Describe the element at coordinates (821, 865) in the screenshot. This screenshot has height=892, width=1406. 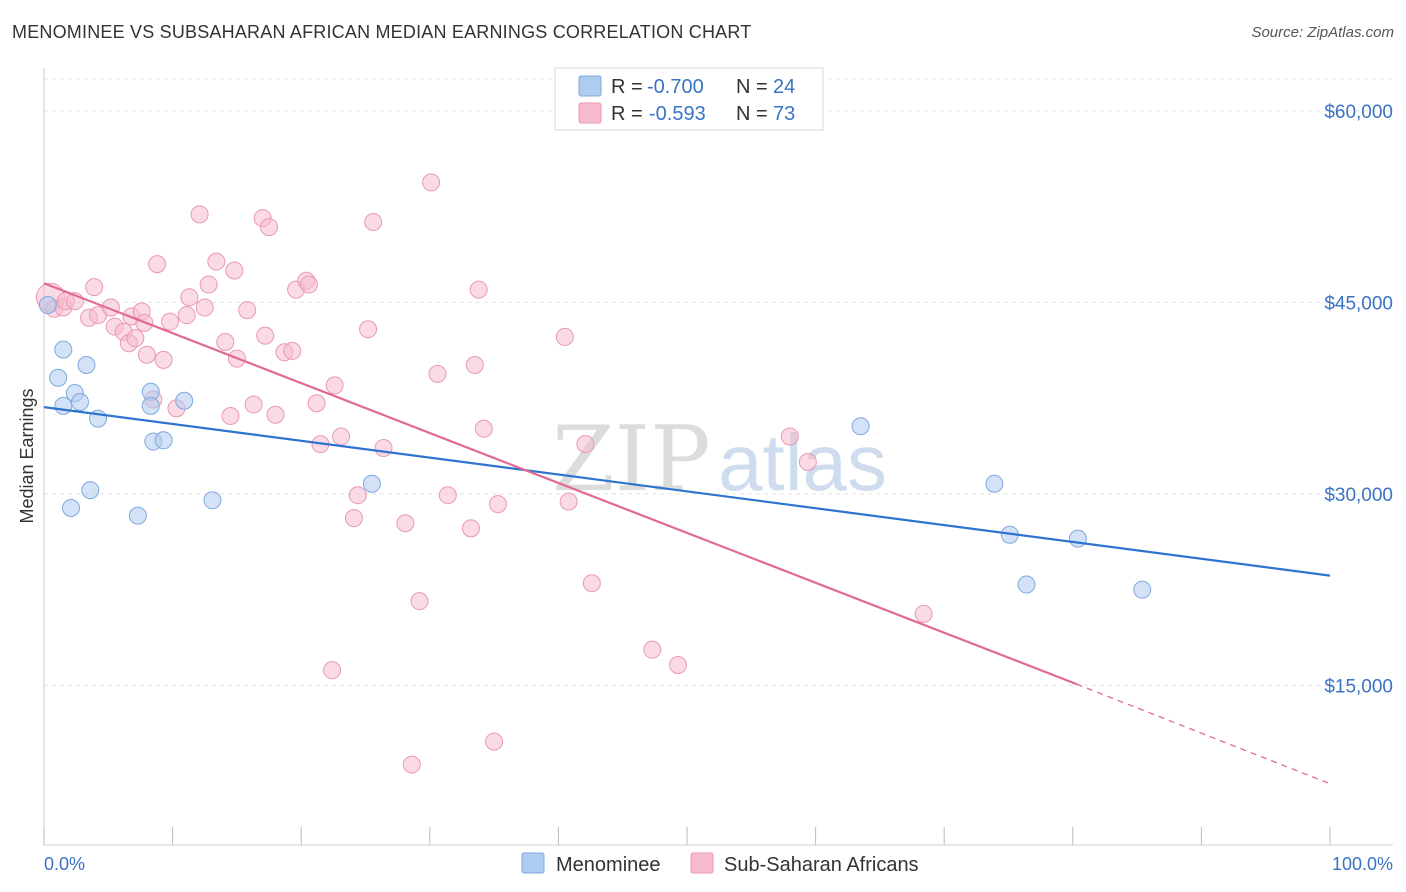
I see `series-legend-label-sub-saharan: Sub-Saharan Africans` at that location.